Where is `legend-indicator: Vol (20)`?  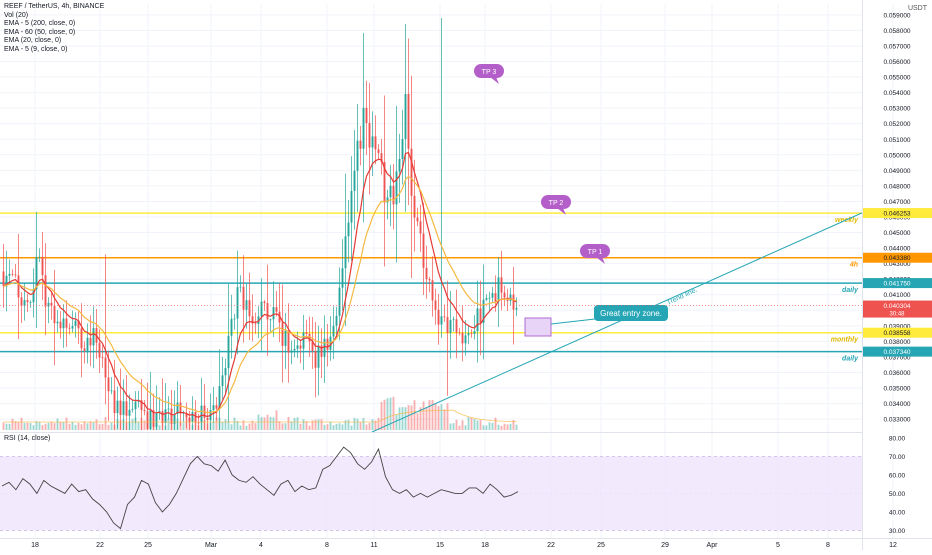
legend-indicator: Vol (20) is located at coordinates (16, 15).